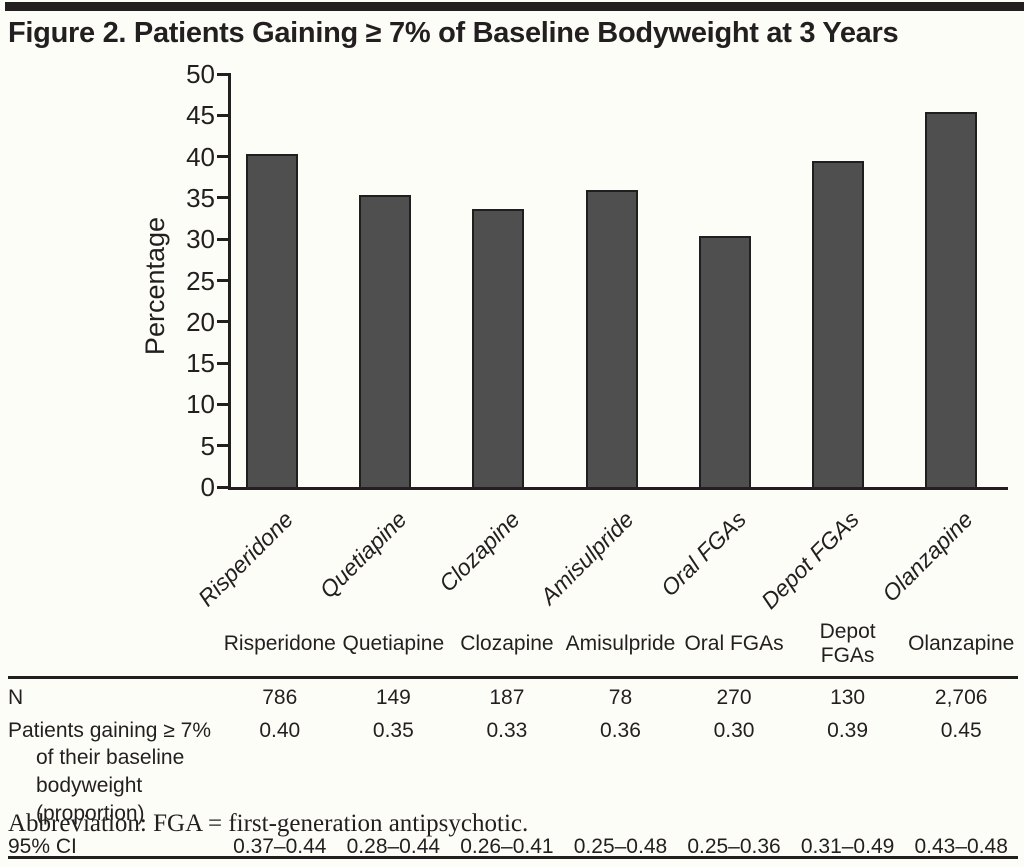  Describe the element at coordinates (734, 730) in the screenshot. I see `cell-proportion-oral-fgas: 0.30` at that location.